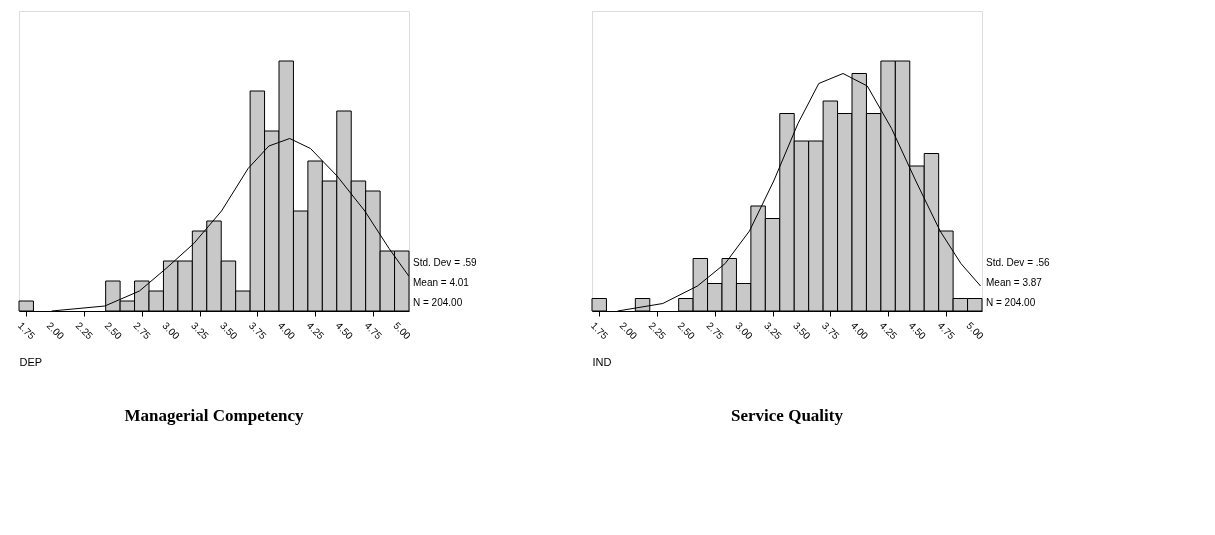  Describe the element at coordinates (441, 282) in the screenshot. I see `text: Mean = 4.01` at that location.